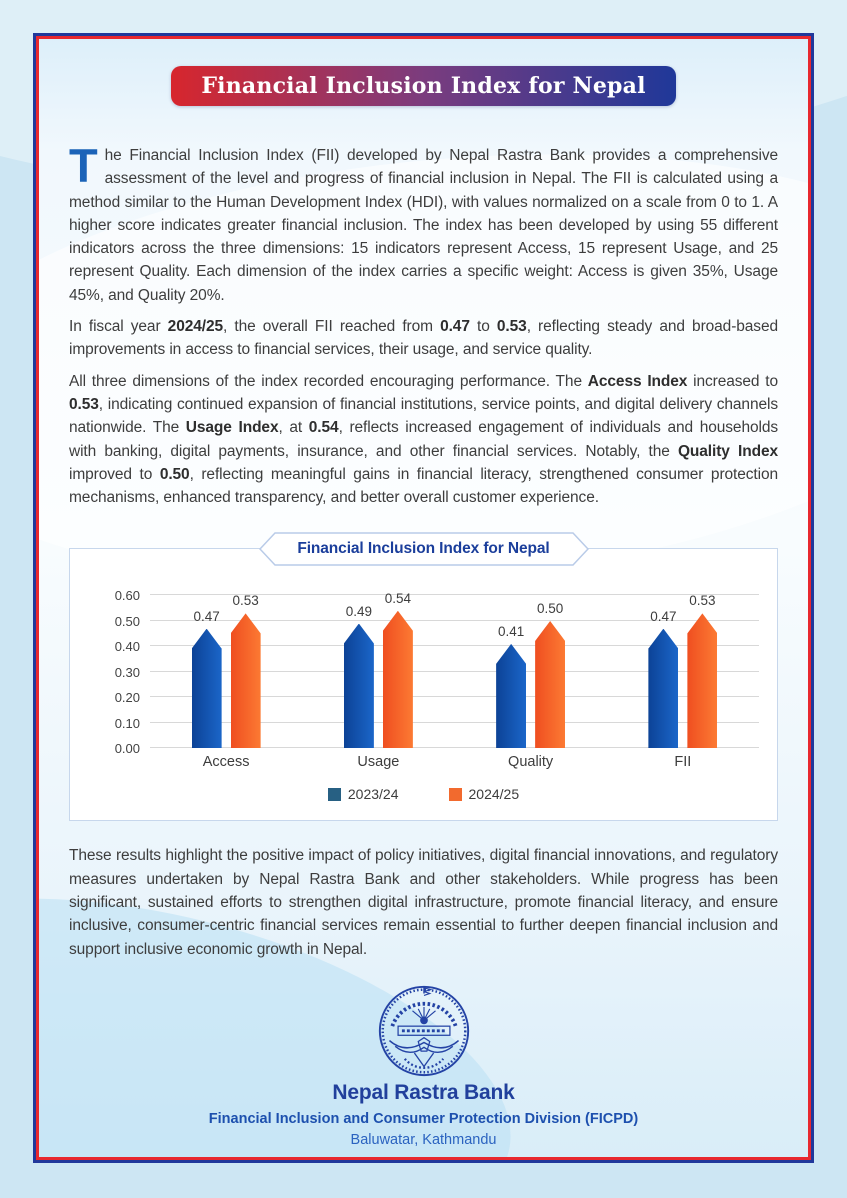 This screenshot has height=1198, width=847. What do you see at coordinates (454, 762) in the screenshot?
I see `chart-xlabels: Access Usage Quality FII` at bounding box center [454, 762].